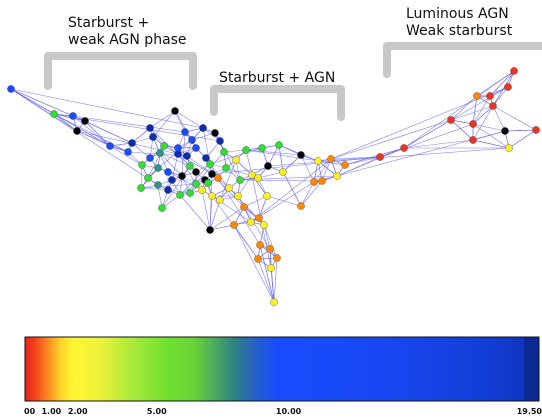  I want to click on bracket-starburst-agn, so click(277, 103).